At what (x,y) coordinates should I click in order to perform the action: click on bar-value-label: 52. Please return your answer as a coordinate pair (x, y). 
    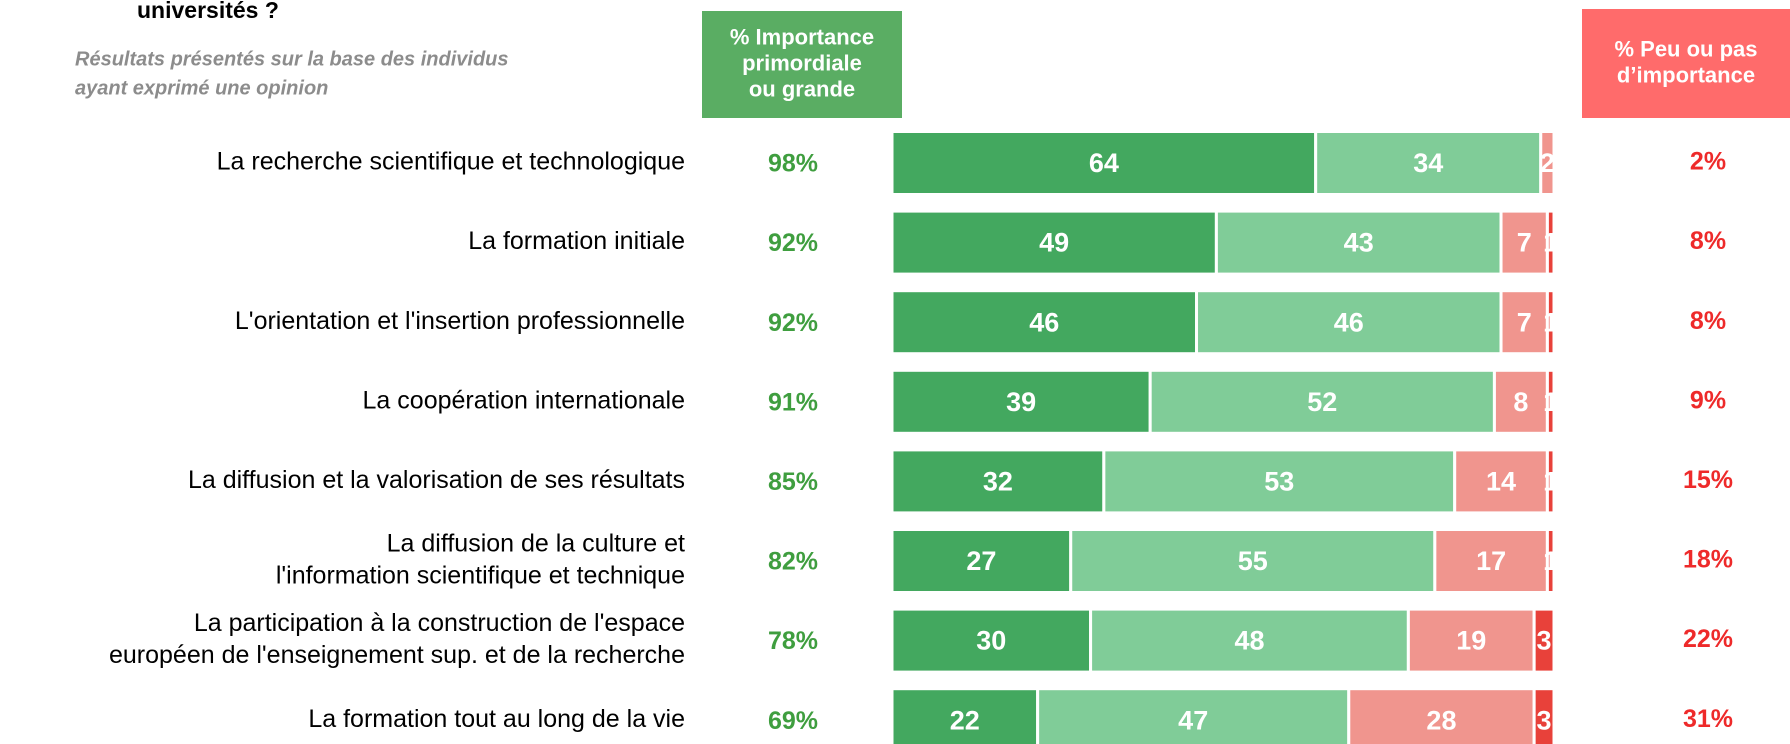
    Looking at the image, I should click on (1322, 402).